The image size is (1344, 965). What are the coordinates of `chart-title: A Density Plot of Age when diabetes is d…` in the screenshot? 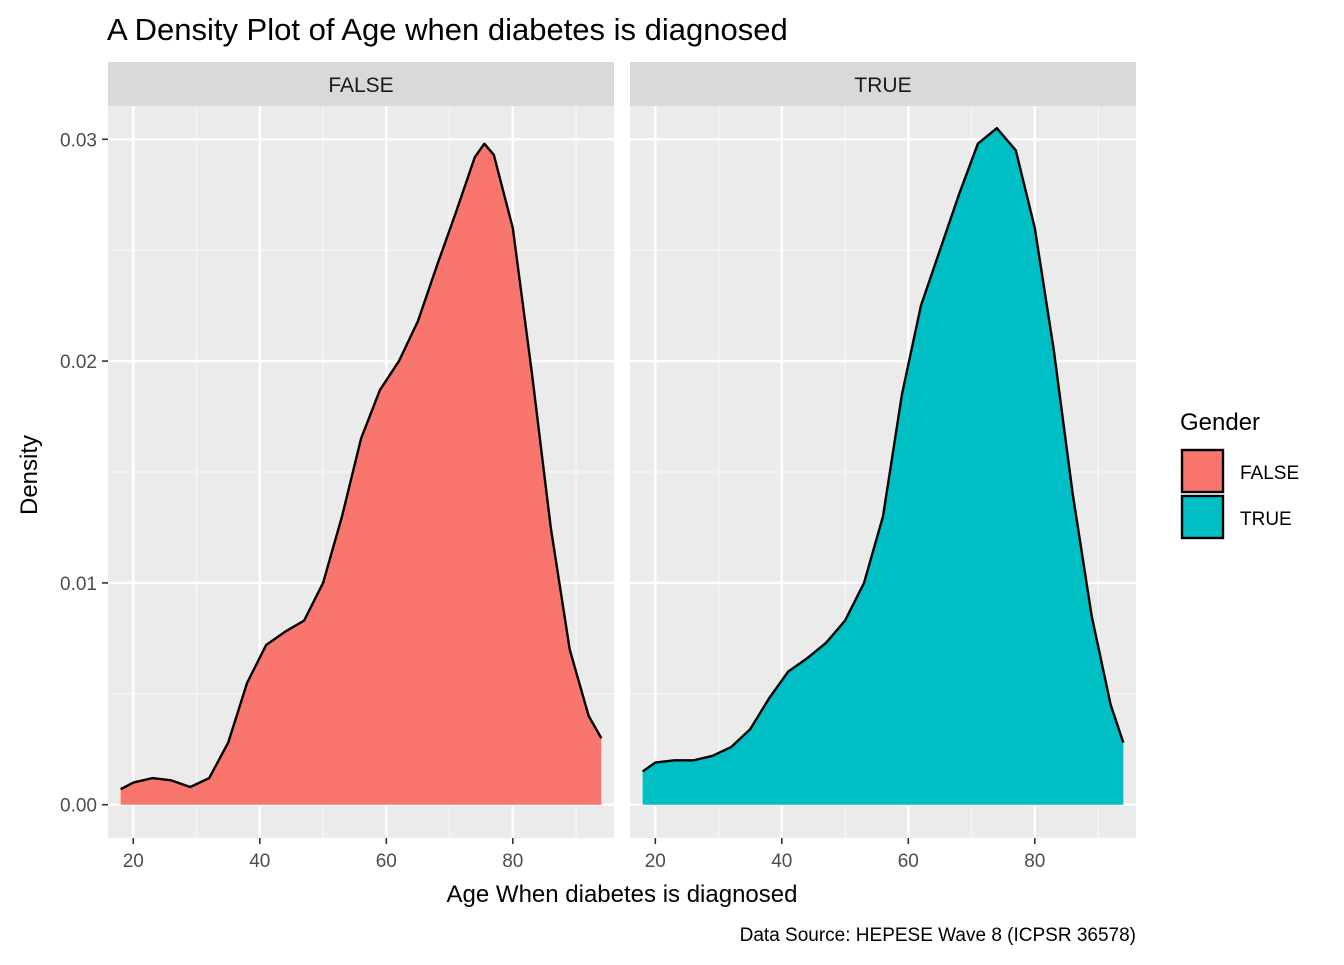 It's located at (447, 29).